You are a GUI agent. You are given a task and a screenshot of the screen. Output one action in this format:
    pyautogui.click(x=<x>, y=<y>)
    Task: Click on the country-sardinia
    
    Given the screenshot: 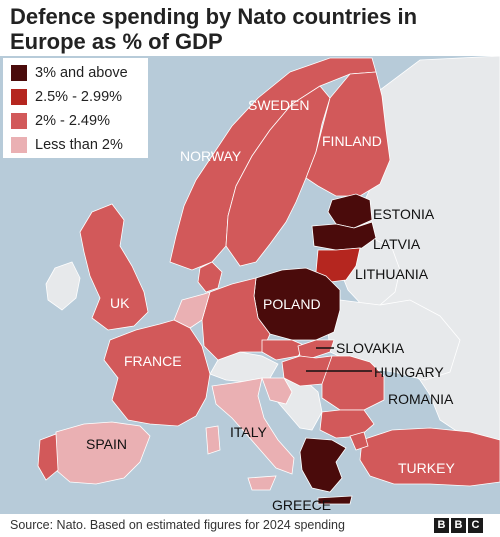 What is the action you would take?
    pyautogui.click(x=213, y=440)
    